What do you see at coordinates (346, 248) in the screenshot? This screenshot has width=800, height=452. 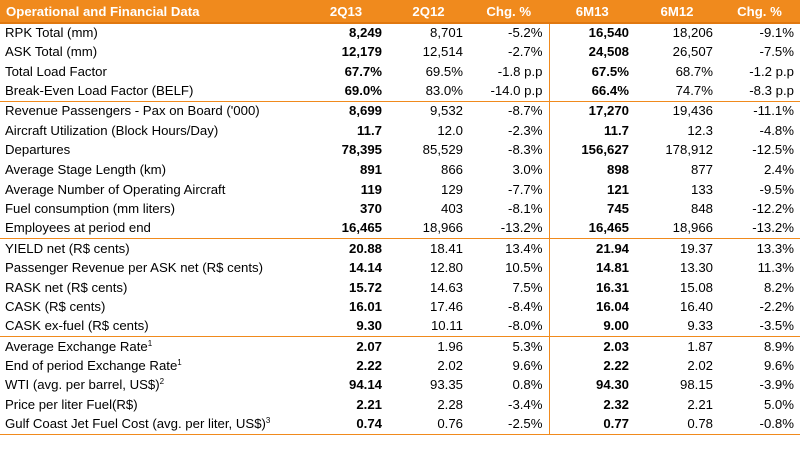 I see `value-2q13: 20.88` at bounding box center [346, 248].